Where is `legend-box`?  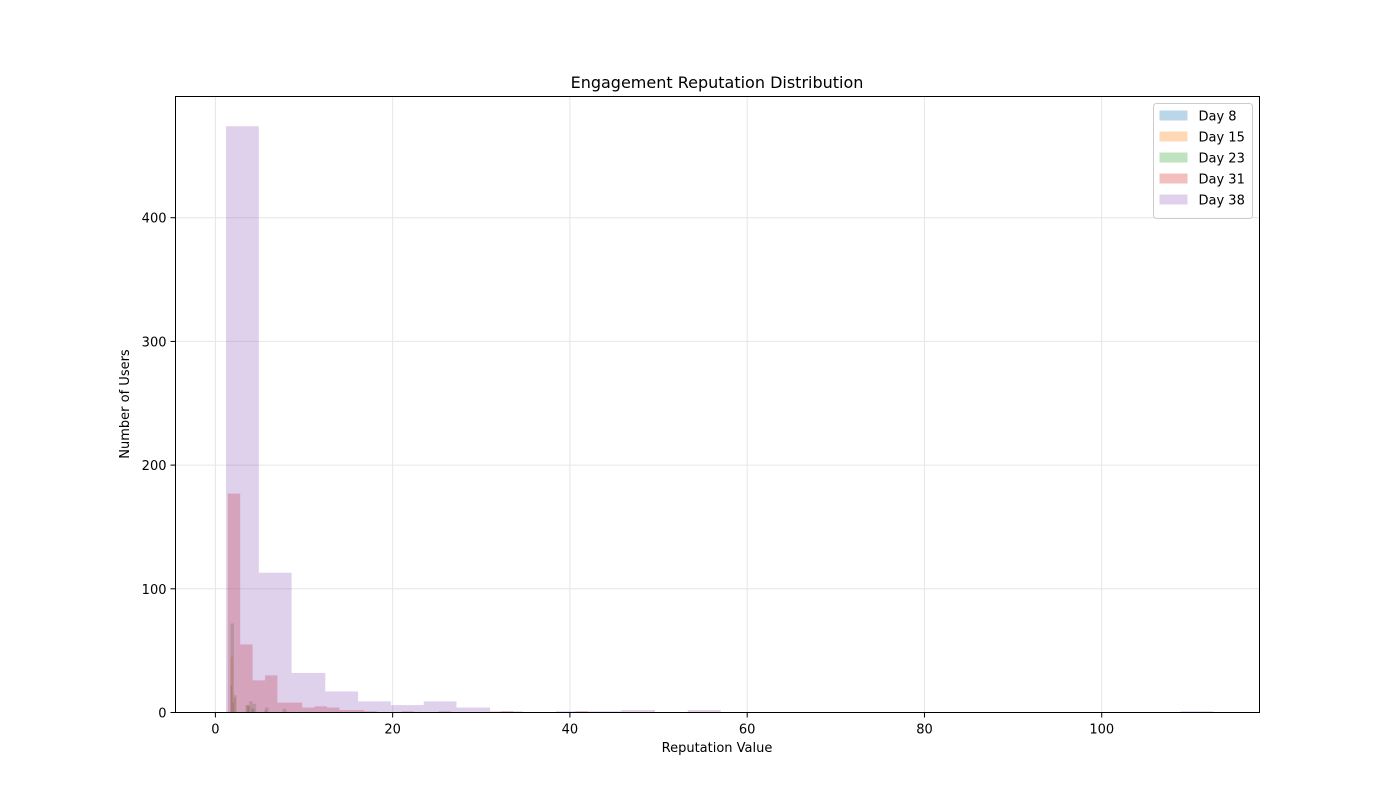
legend-box is located at coordinates (1203, 161).